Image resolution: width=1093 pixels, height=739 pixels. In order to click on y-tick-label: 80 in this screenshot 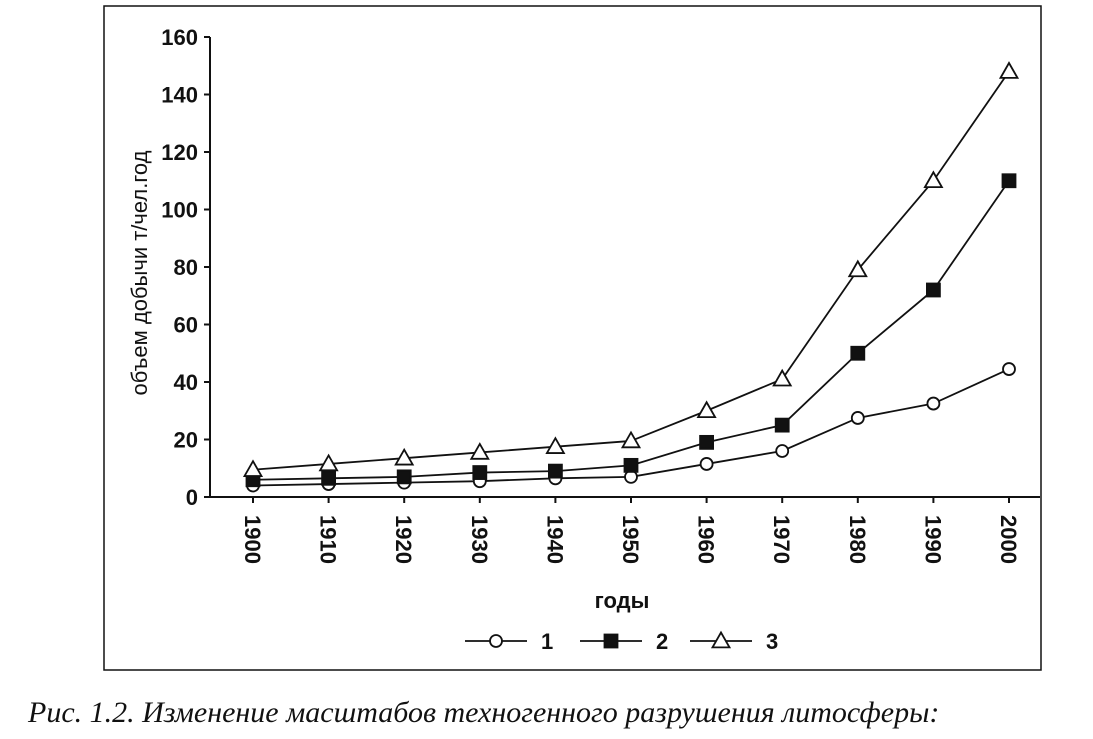, I will do `click(186, 267)`.